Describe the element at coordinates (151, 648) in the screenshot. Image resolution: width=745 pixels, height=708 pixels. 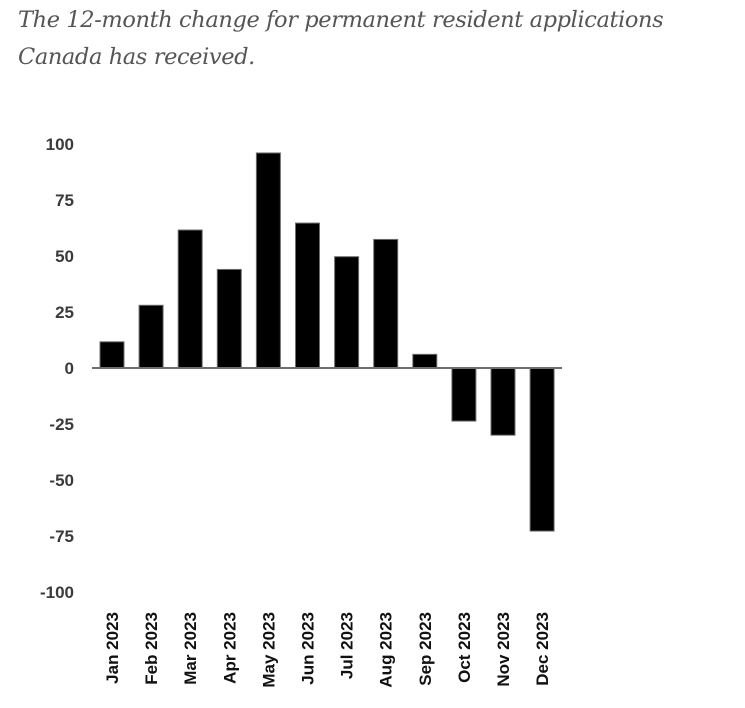
I see `x-tick-label: Feb 2023` at that location.